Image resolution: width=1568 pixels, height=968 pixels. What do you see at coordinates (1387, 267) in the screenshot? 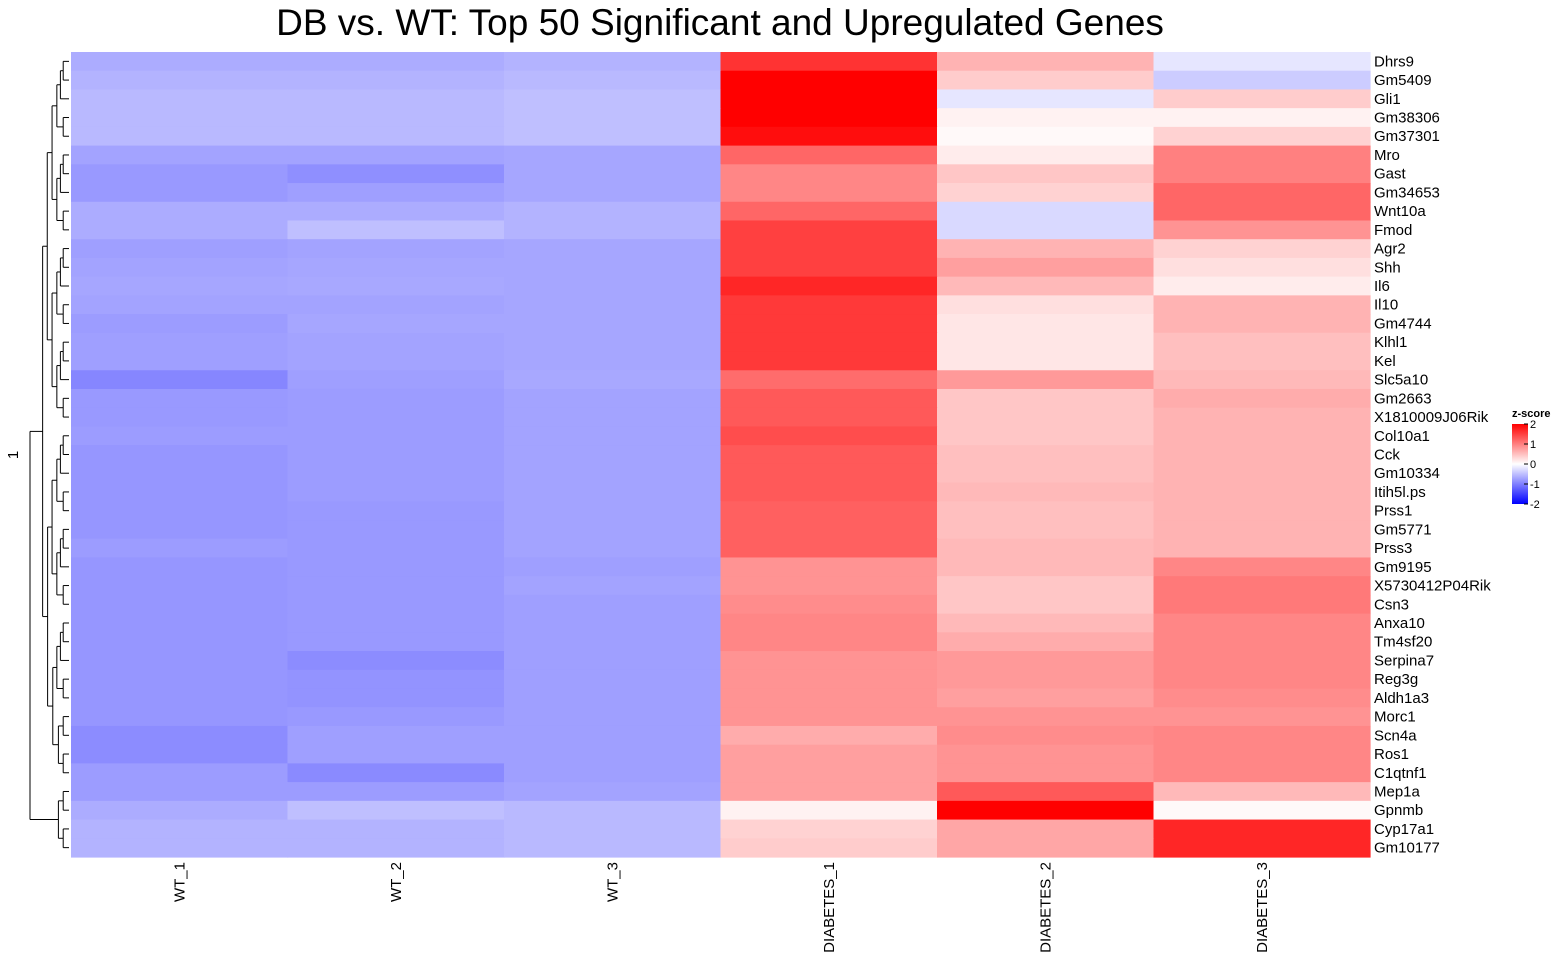
I see `row-label: Shh` at bounding box center [1387, 267].